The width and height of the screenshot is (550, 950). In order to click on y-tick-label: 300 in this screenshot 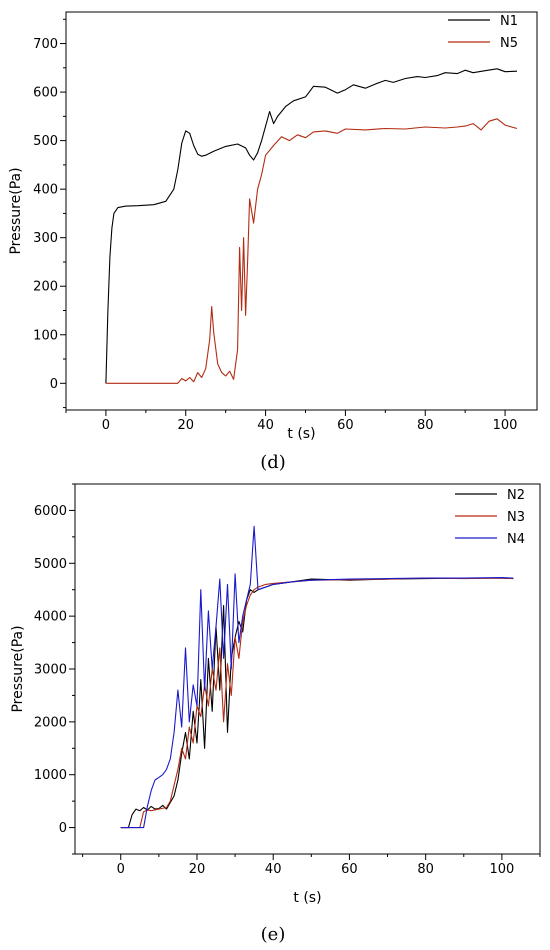, I will do `click(45, 238)`.